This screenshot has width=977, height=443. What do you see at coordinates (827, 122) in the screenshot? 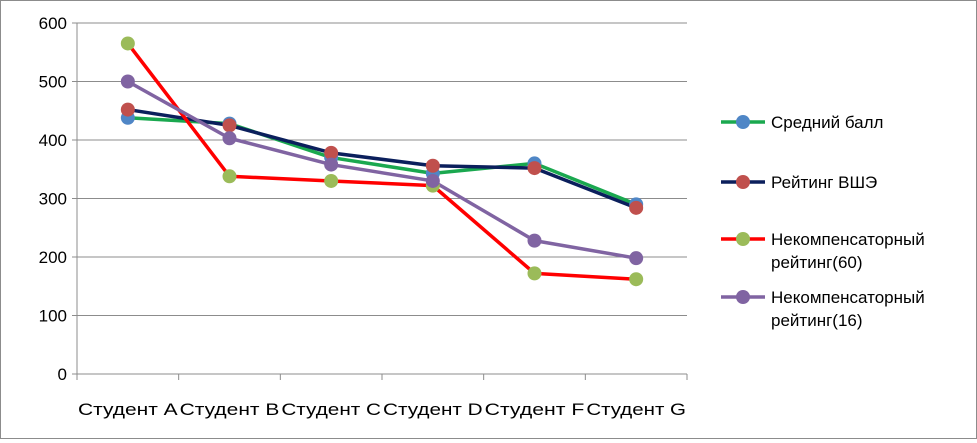
I see `legend-label: Средний балл` at bounding box center [827, 122].